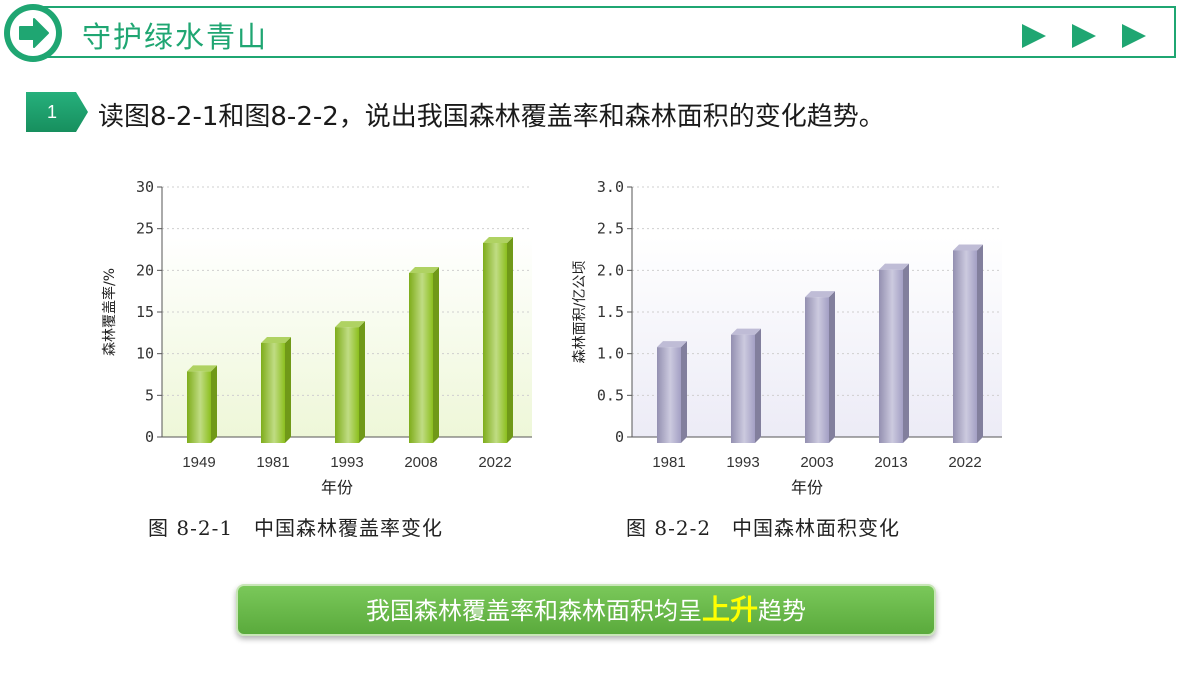 The image size is (1200, 675). What do you see at coordinates (763, 528) in the screenshot?
I see `chart-caption: 图 8-2-2 中国森林面积变化` at bounding box center [763, 528].